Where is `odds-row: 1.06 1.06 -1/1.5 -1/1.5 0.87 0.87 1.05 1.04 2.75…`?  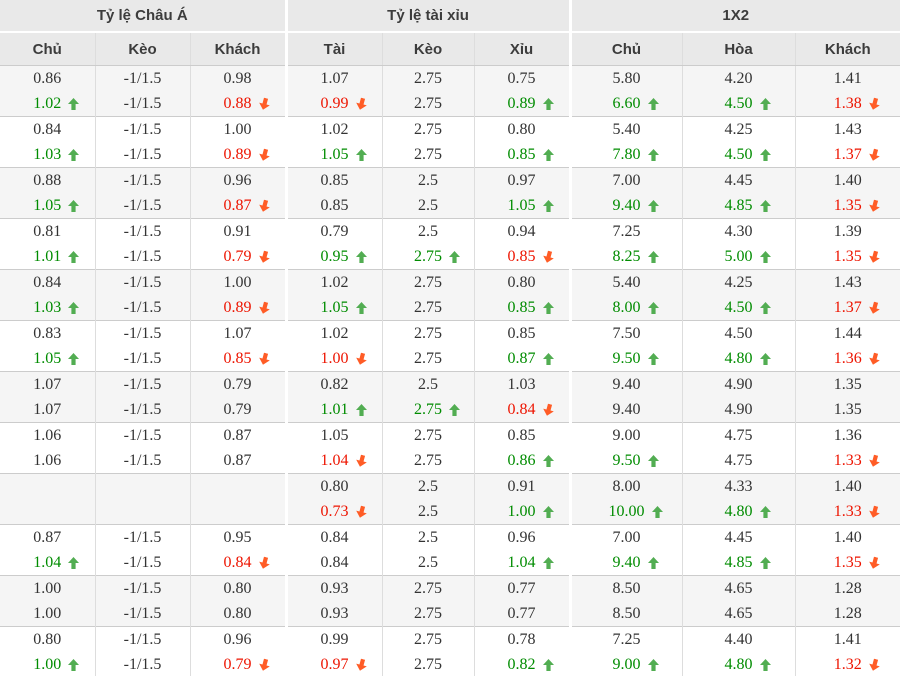
odds-row: 1.06 1.06 -1/1.5 -1/1.5 0.87 0.87 1.05 1.04 2.75… is located at coordinates (450, 448).